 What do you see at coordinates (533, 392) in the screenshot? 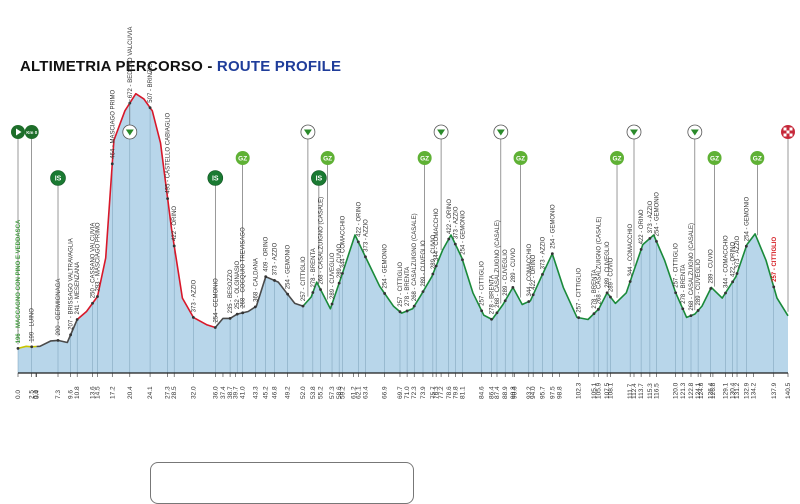
I see `km-tick-label: 94.0` at bounding box center [533, 392].